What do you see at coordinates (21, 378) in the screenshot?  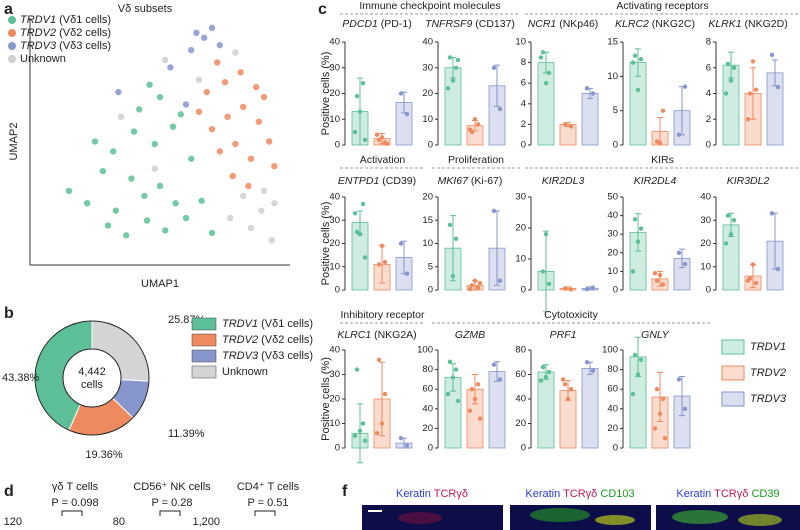 I see `value-label: 43.38%` at bounding box center [21, 378].